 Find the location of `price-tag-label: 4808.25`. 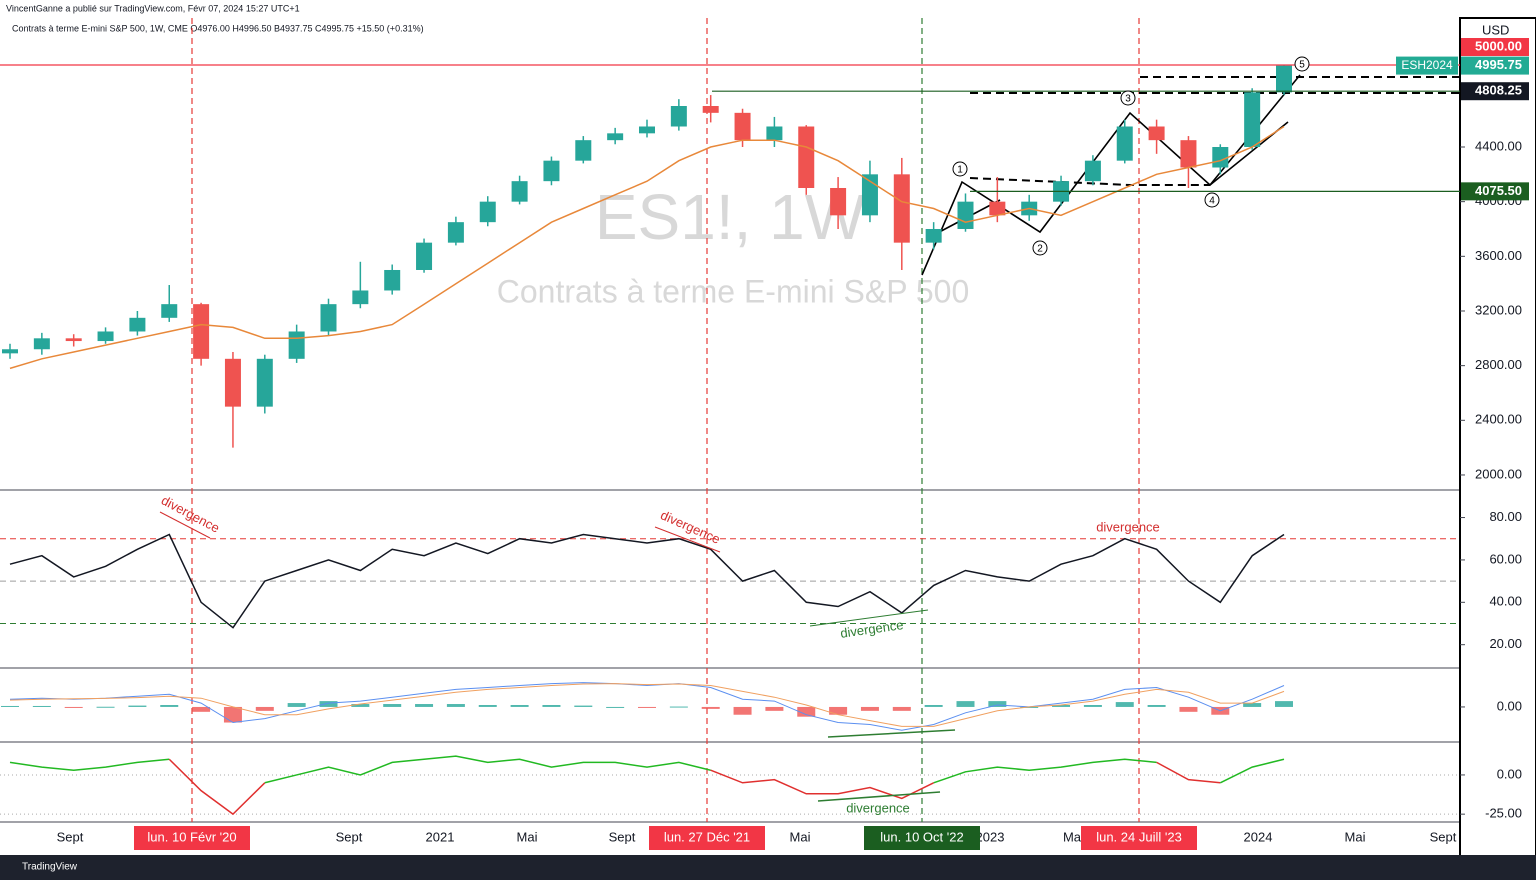

price-tag-label: 4808.25 is located at coordinates (1498, 90).